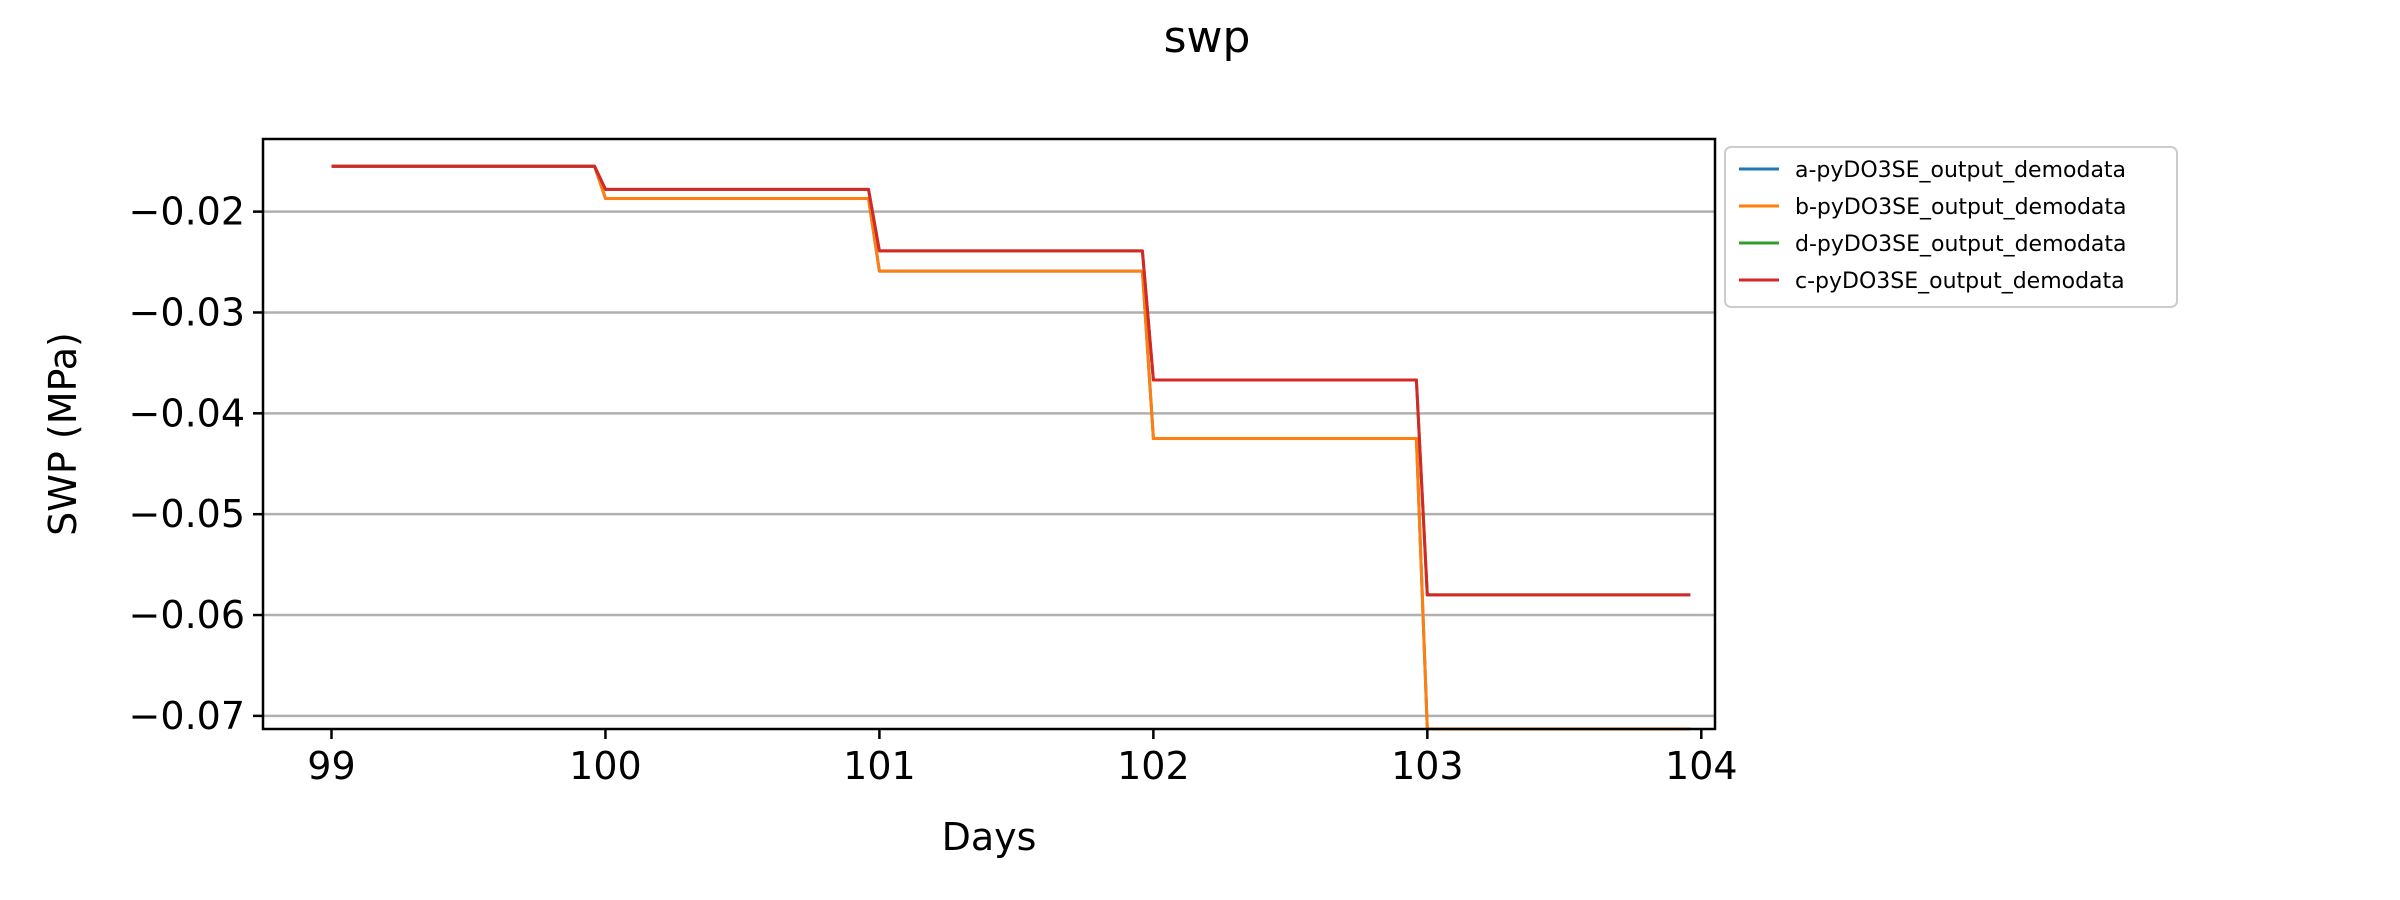 The image size is (2400, 900). Describe the element at coordinates (63, 434) in the screenshot. I see `y-axis-label: SWP (MPa)` at that location.